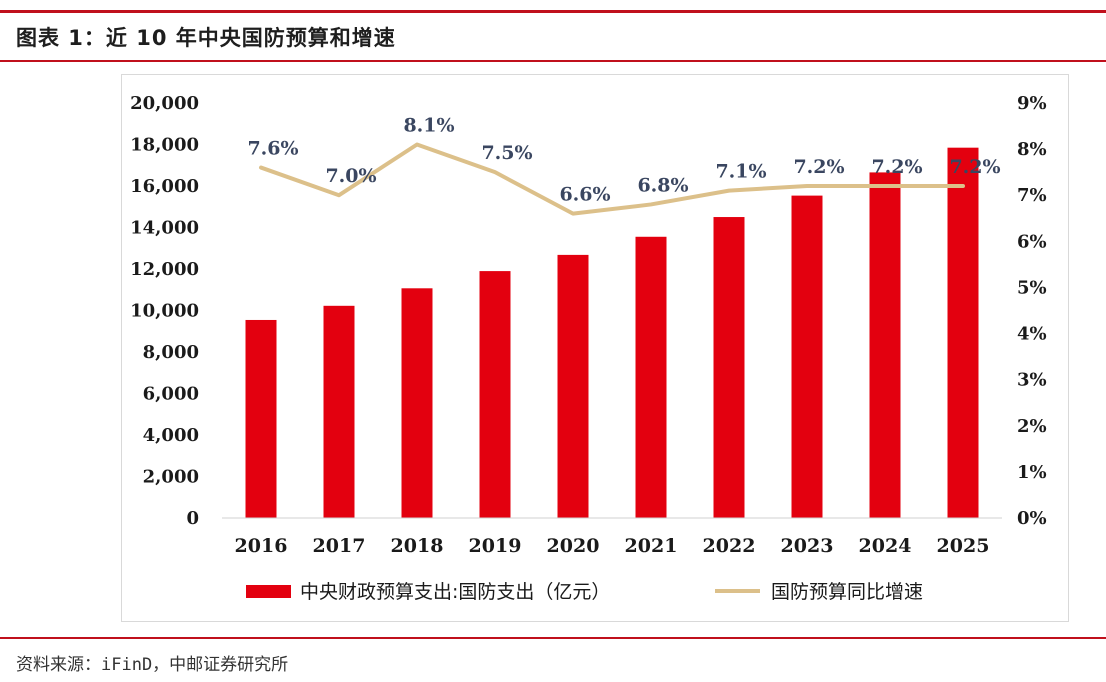 The height and width of the screenshot is (682, 1106). What do you see at coordinates (963, 546) in the screenshot?
I see `x-tick-label: 2025` at bounding box center [963, 546].